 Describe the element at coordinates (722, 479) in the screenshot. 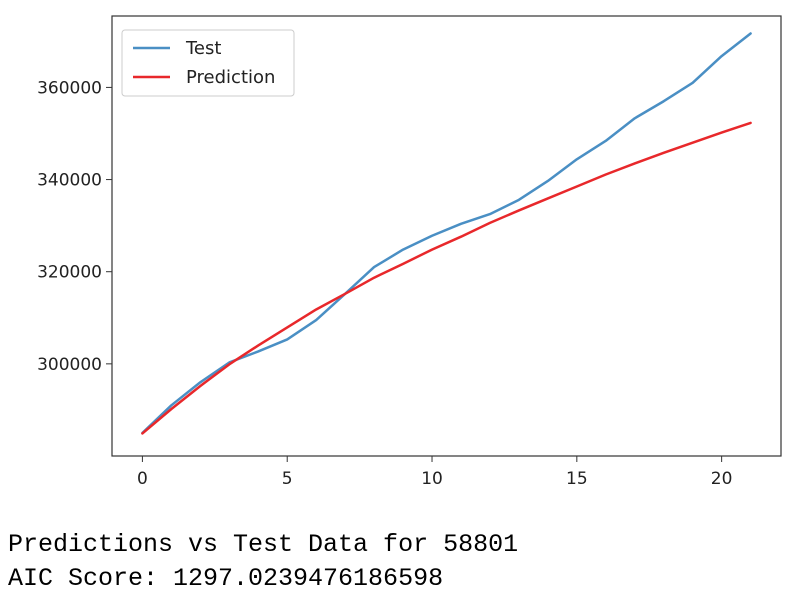

I see `x-tick-label: 20` at that location.